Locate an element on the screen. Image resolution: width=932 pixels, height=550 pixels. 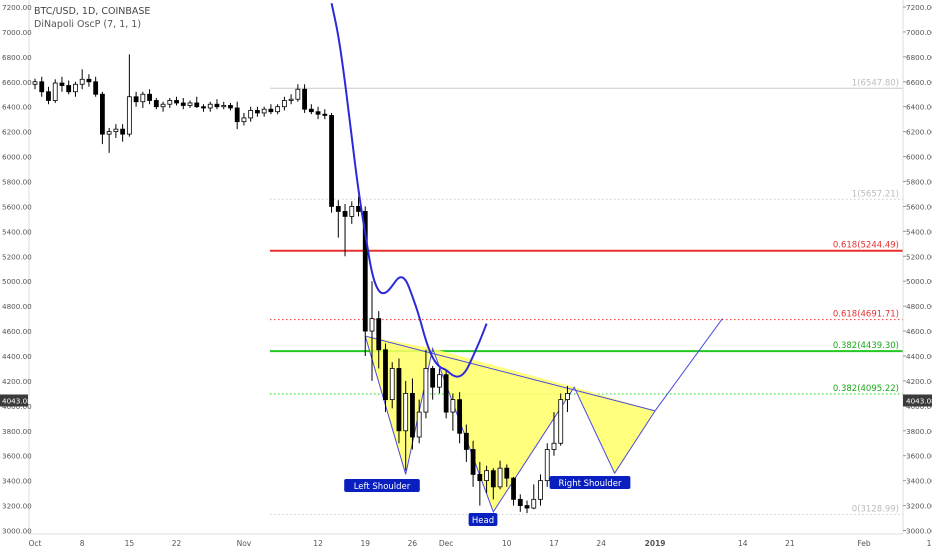
left-tick-label: 3400.00 is located at coordinates (17, 481).